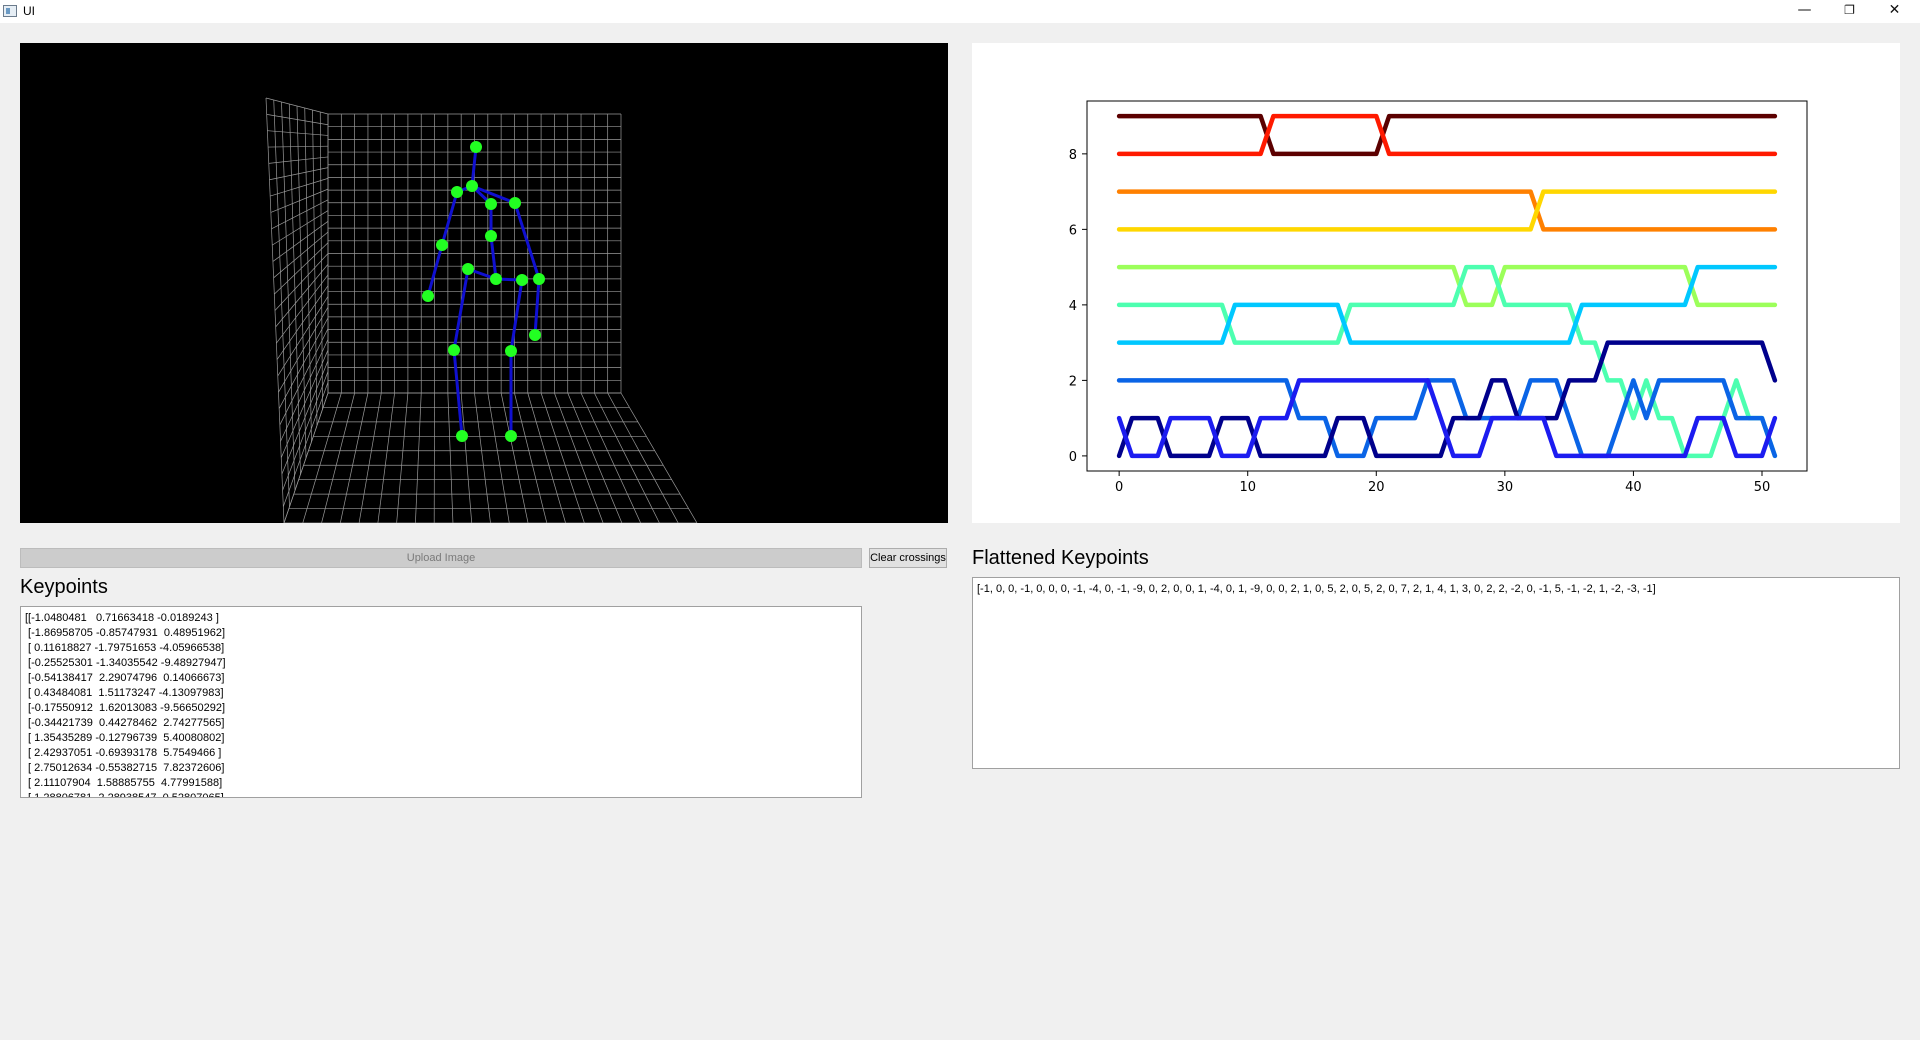 The image size is (1920, 1040). I want to click on upload-image-button: Upload Image, so click(441, 558).